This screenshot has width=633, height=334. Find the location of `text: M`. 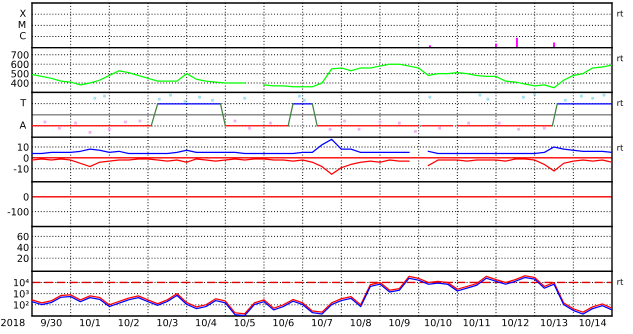

text: M is located at coordinates (22, 24).